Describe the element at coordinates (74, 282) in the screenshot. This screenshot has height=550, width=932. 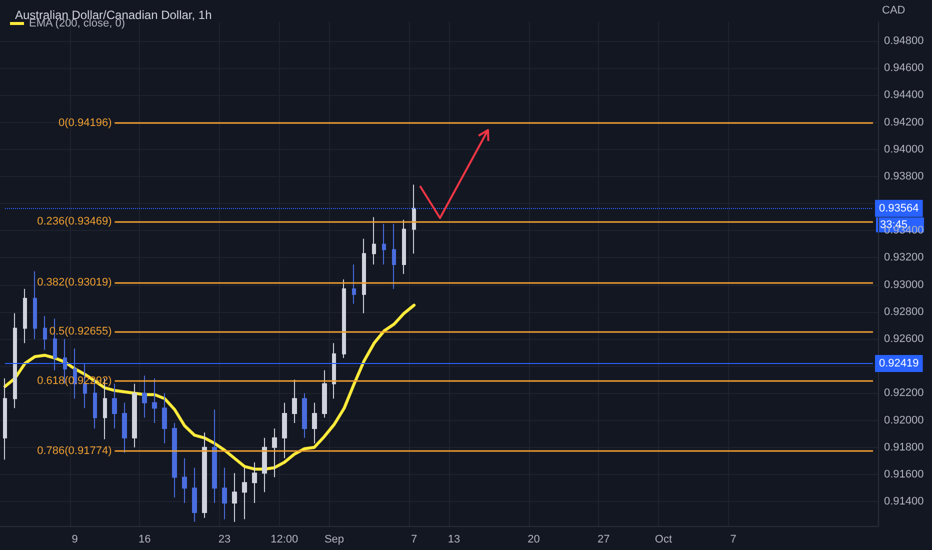
I see `ref-line-label: 0.382(0.93019)` at that location.